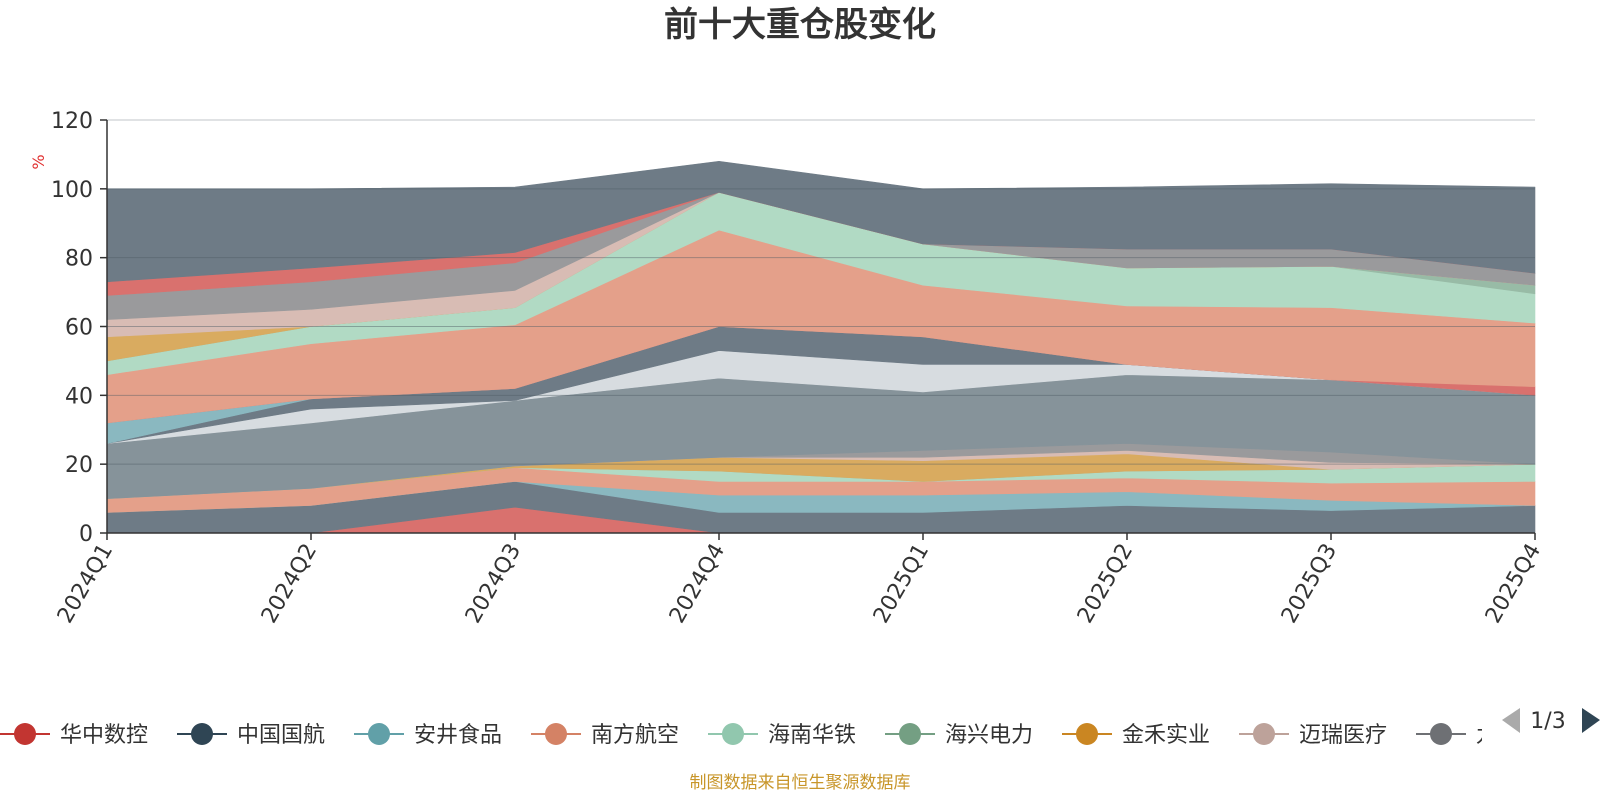 This screenshot has width=1600, height=800. What do you see at coordinates (989, 735) in the screenshot?
I see `legend-label: 海兴电力` at bounding box center [989, 735].